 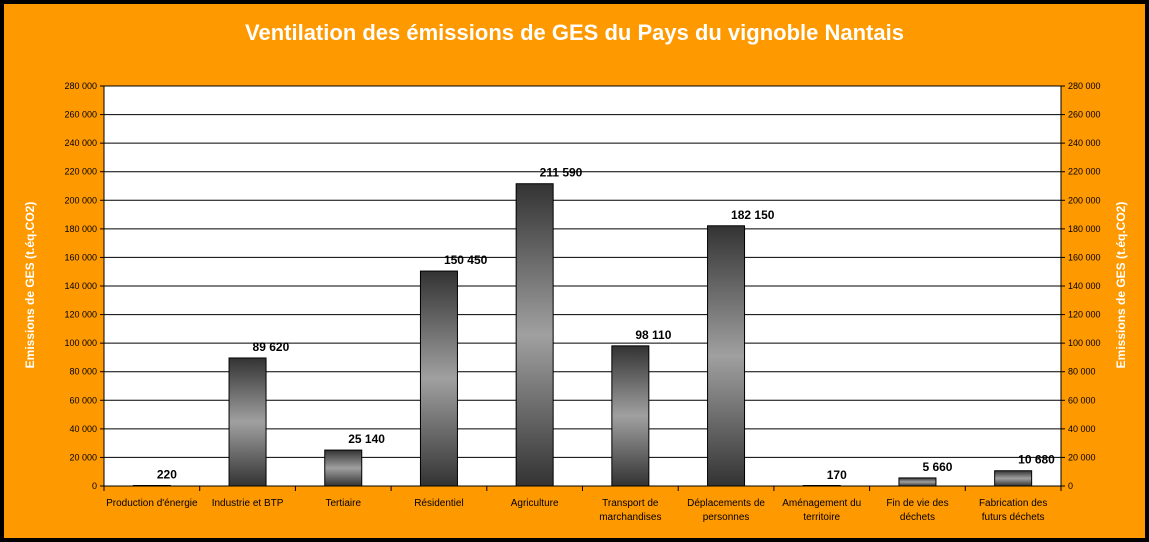 What do you see at coordinates (1084, 257) in the screenshot?
I see `y-tick-label-right: 160 000` at bounding box center [1084, 257].